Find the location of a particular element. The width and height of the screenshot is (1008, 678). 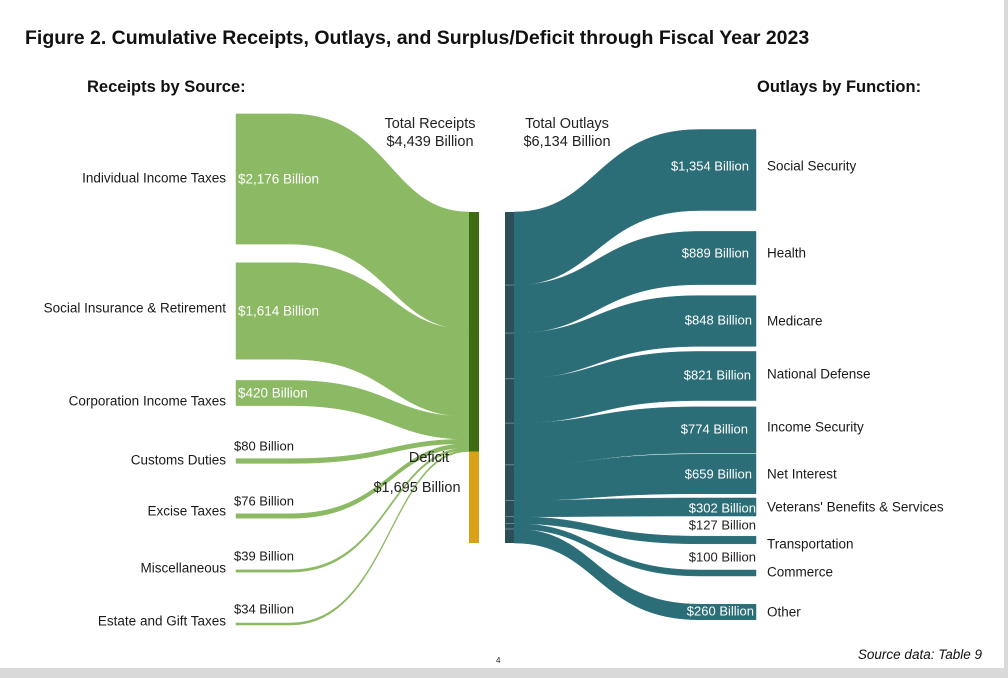

receipt-label-miscellaneous: Miscellaneous is located at coordinates (183, 568).